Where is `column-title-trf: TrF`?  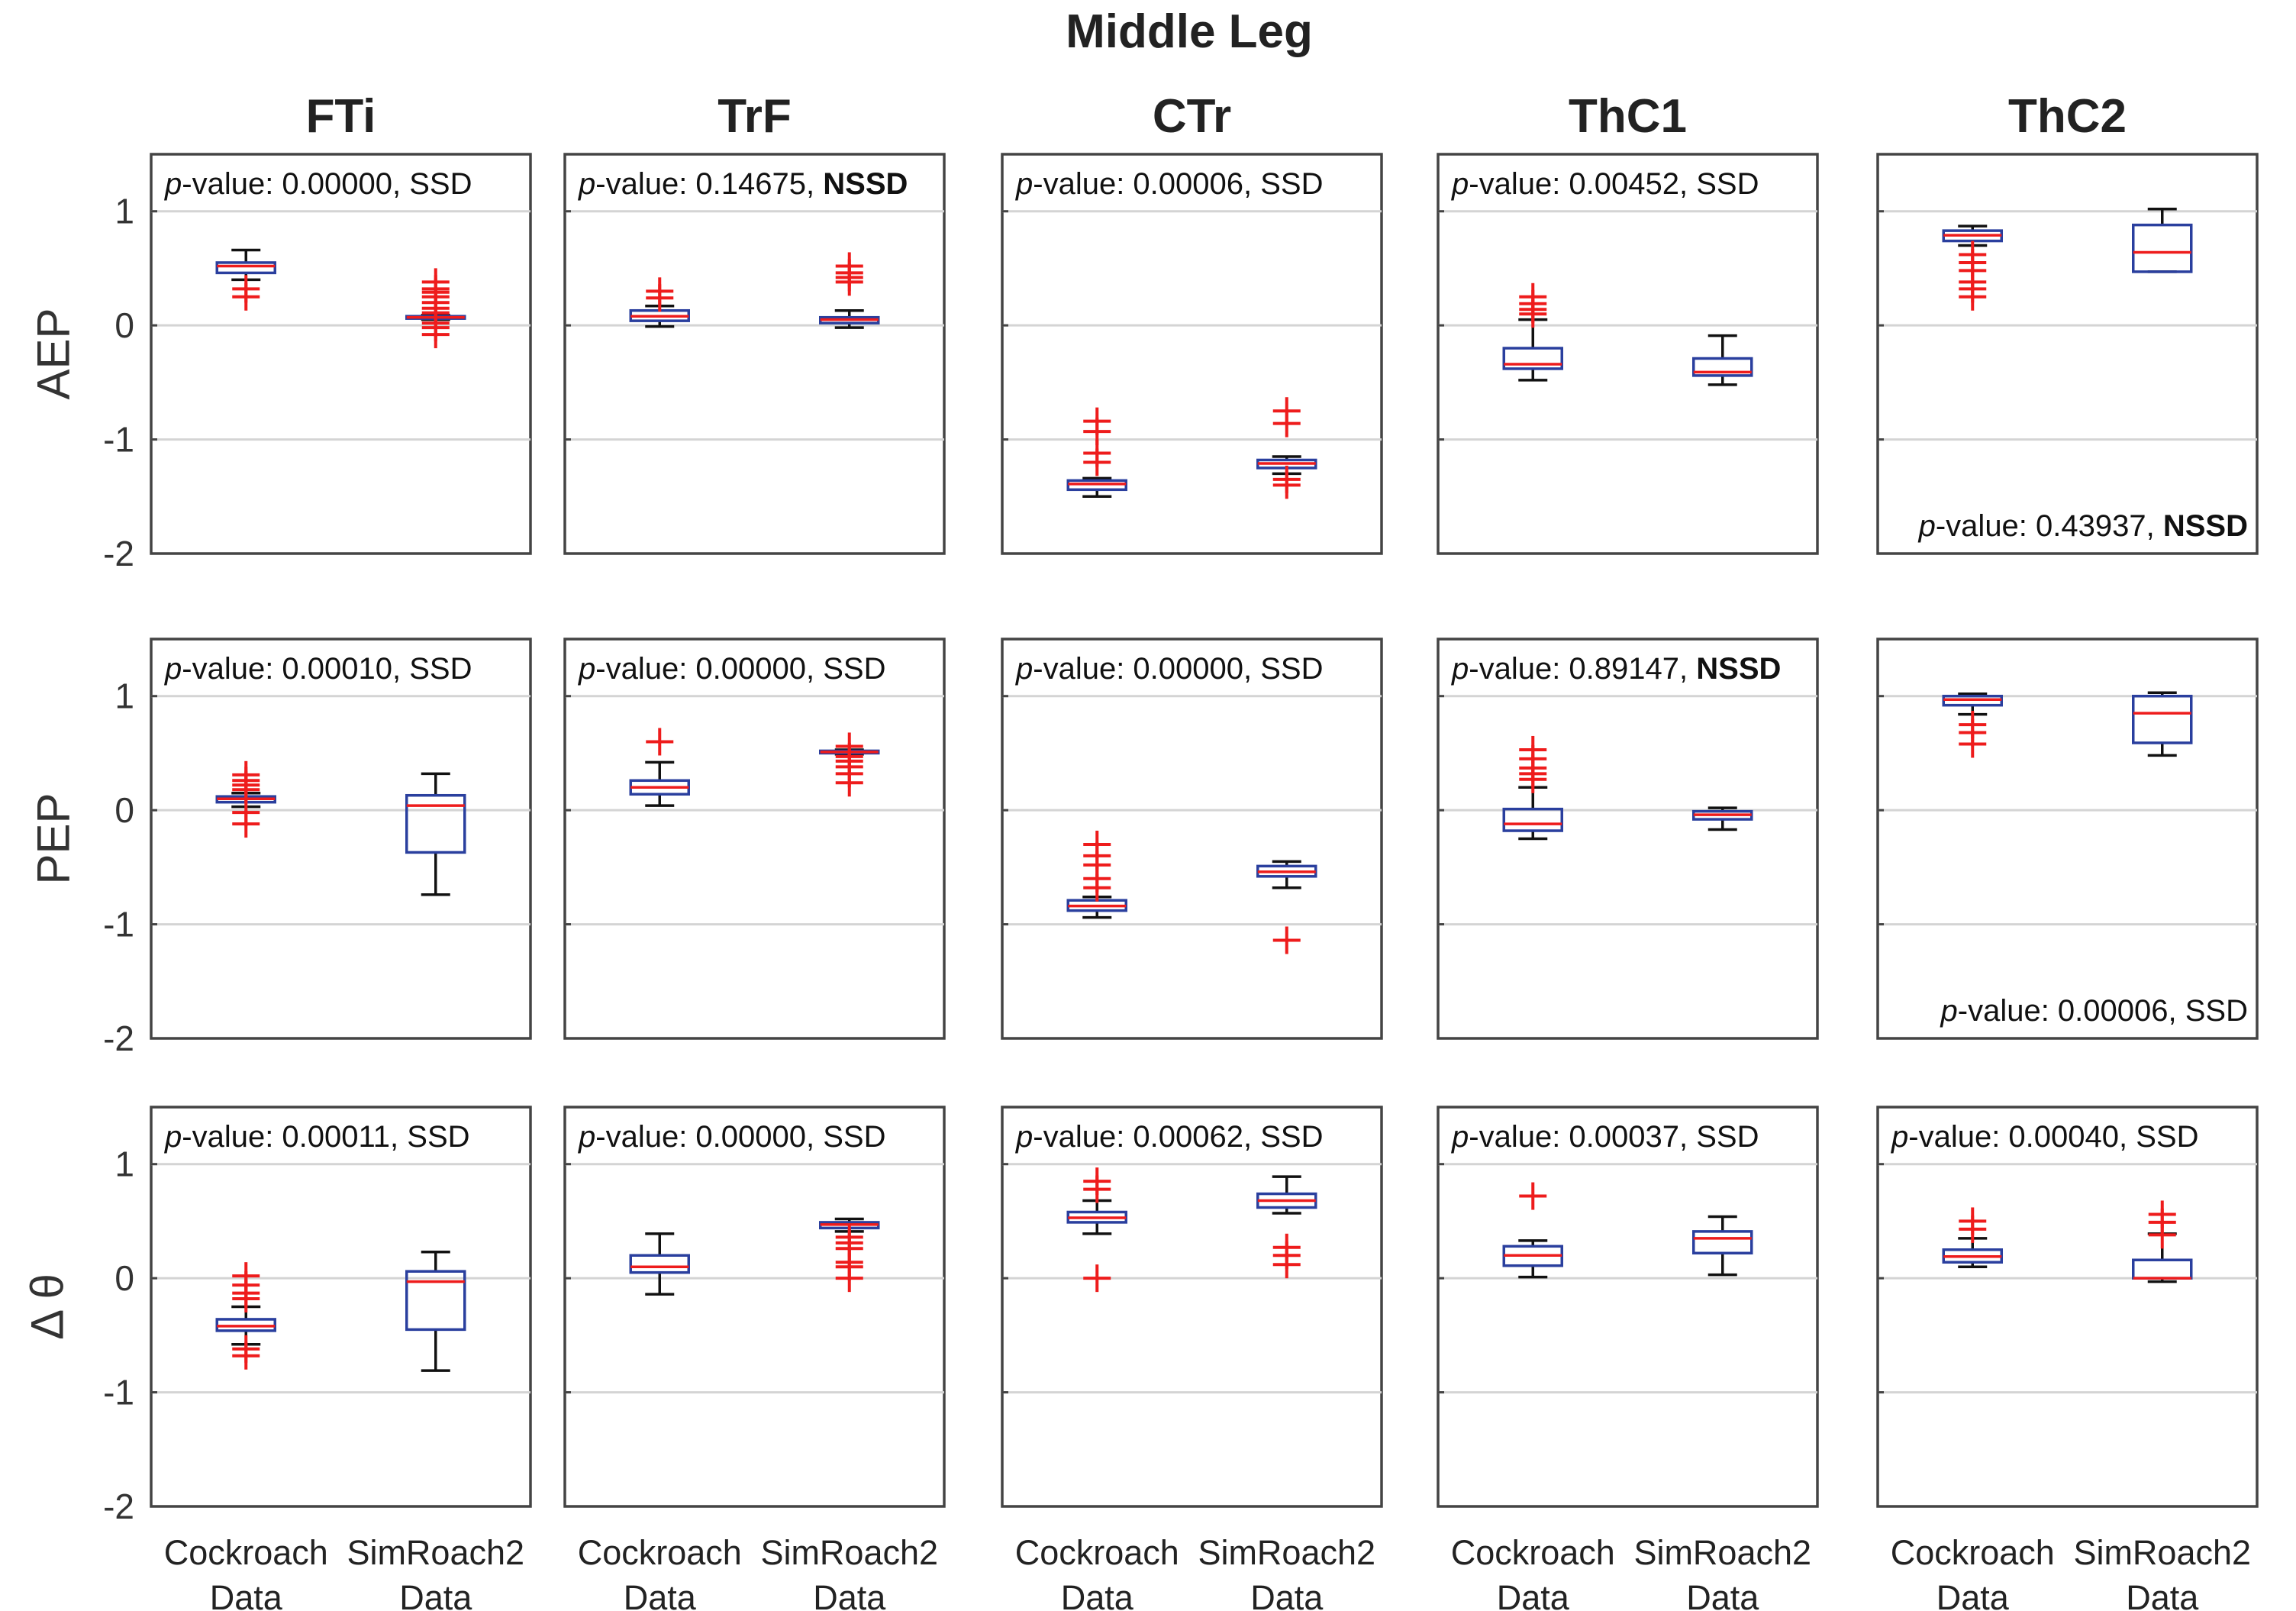 column-title-trf: TrF is located at coordinates (754, 116).